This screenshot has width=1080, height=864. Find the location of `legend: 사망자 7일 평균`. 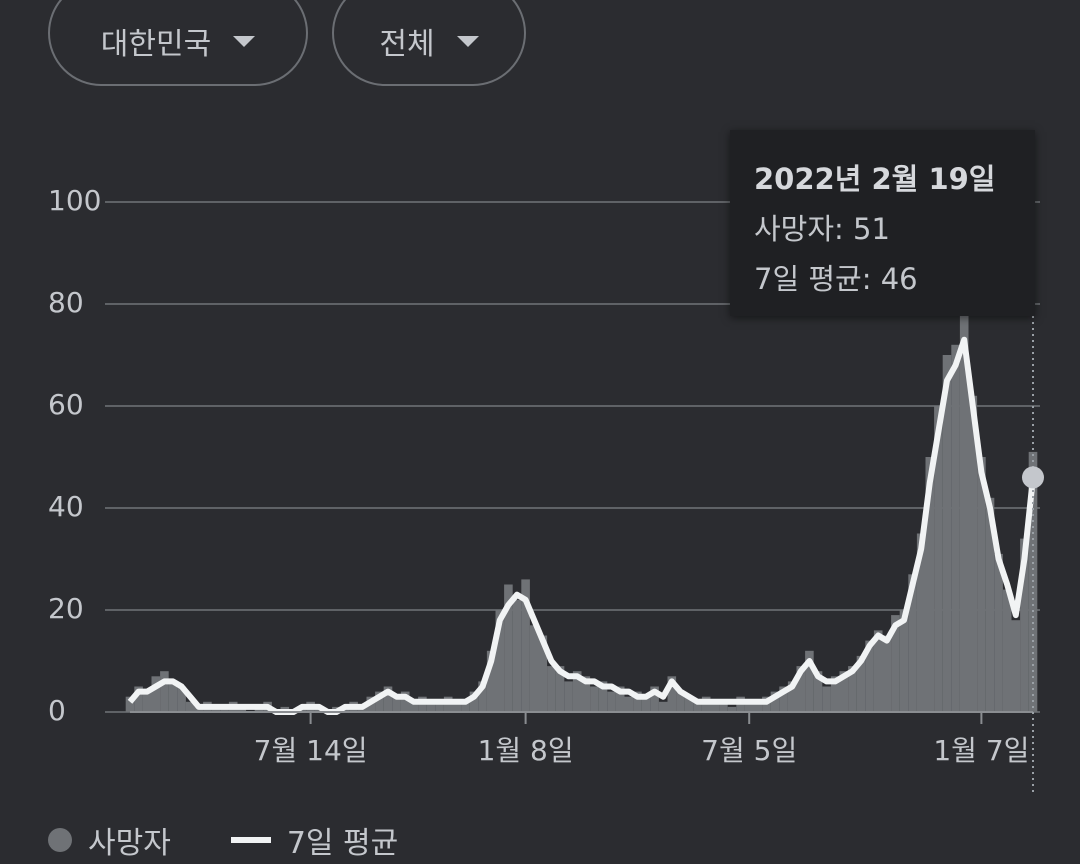

legend: 사망자 7일 평균 is located at coordinates (223, 840).